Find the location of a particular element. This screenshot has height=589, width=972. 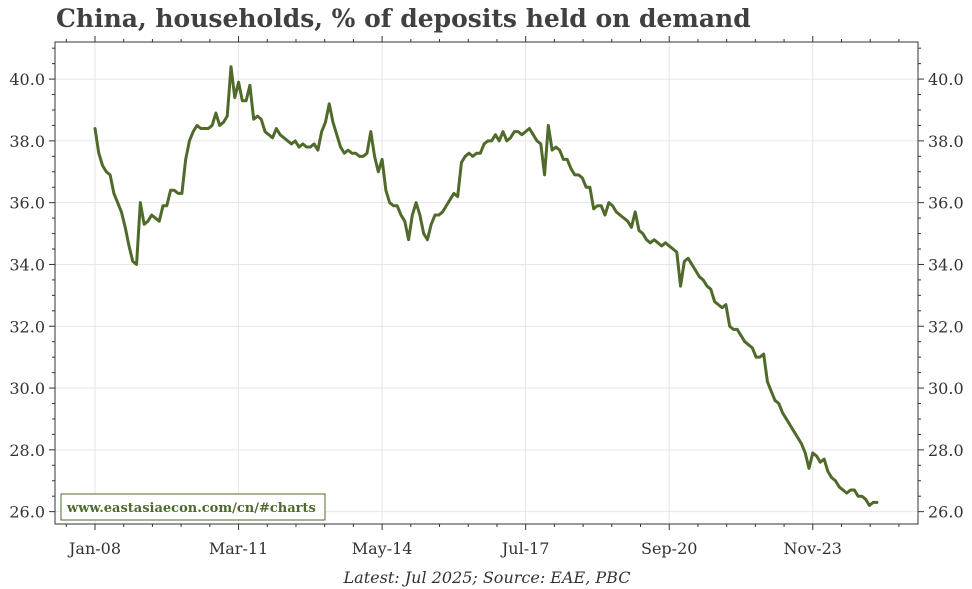

y-tick-label-left: 32.0 is located at coordinates (27, 326).